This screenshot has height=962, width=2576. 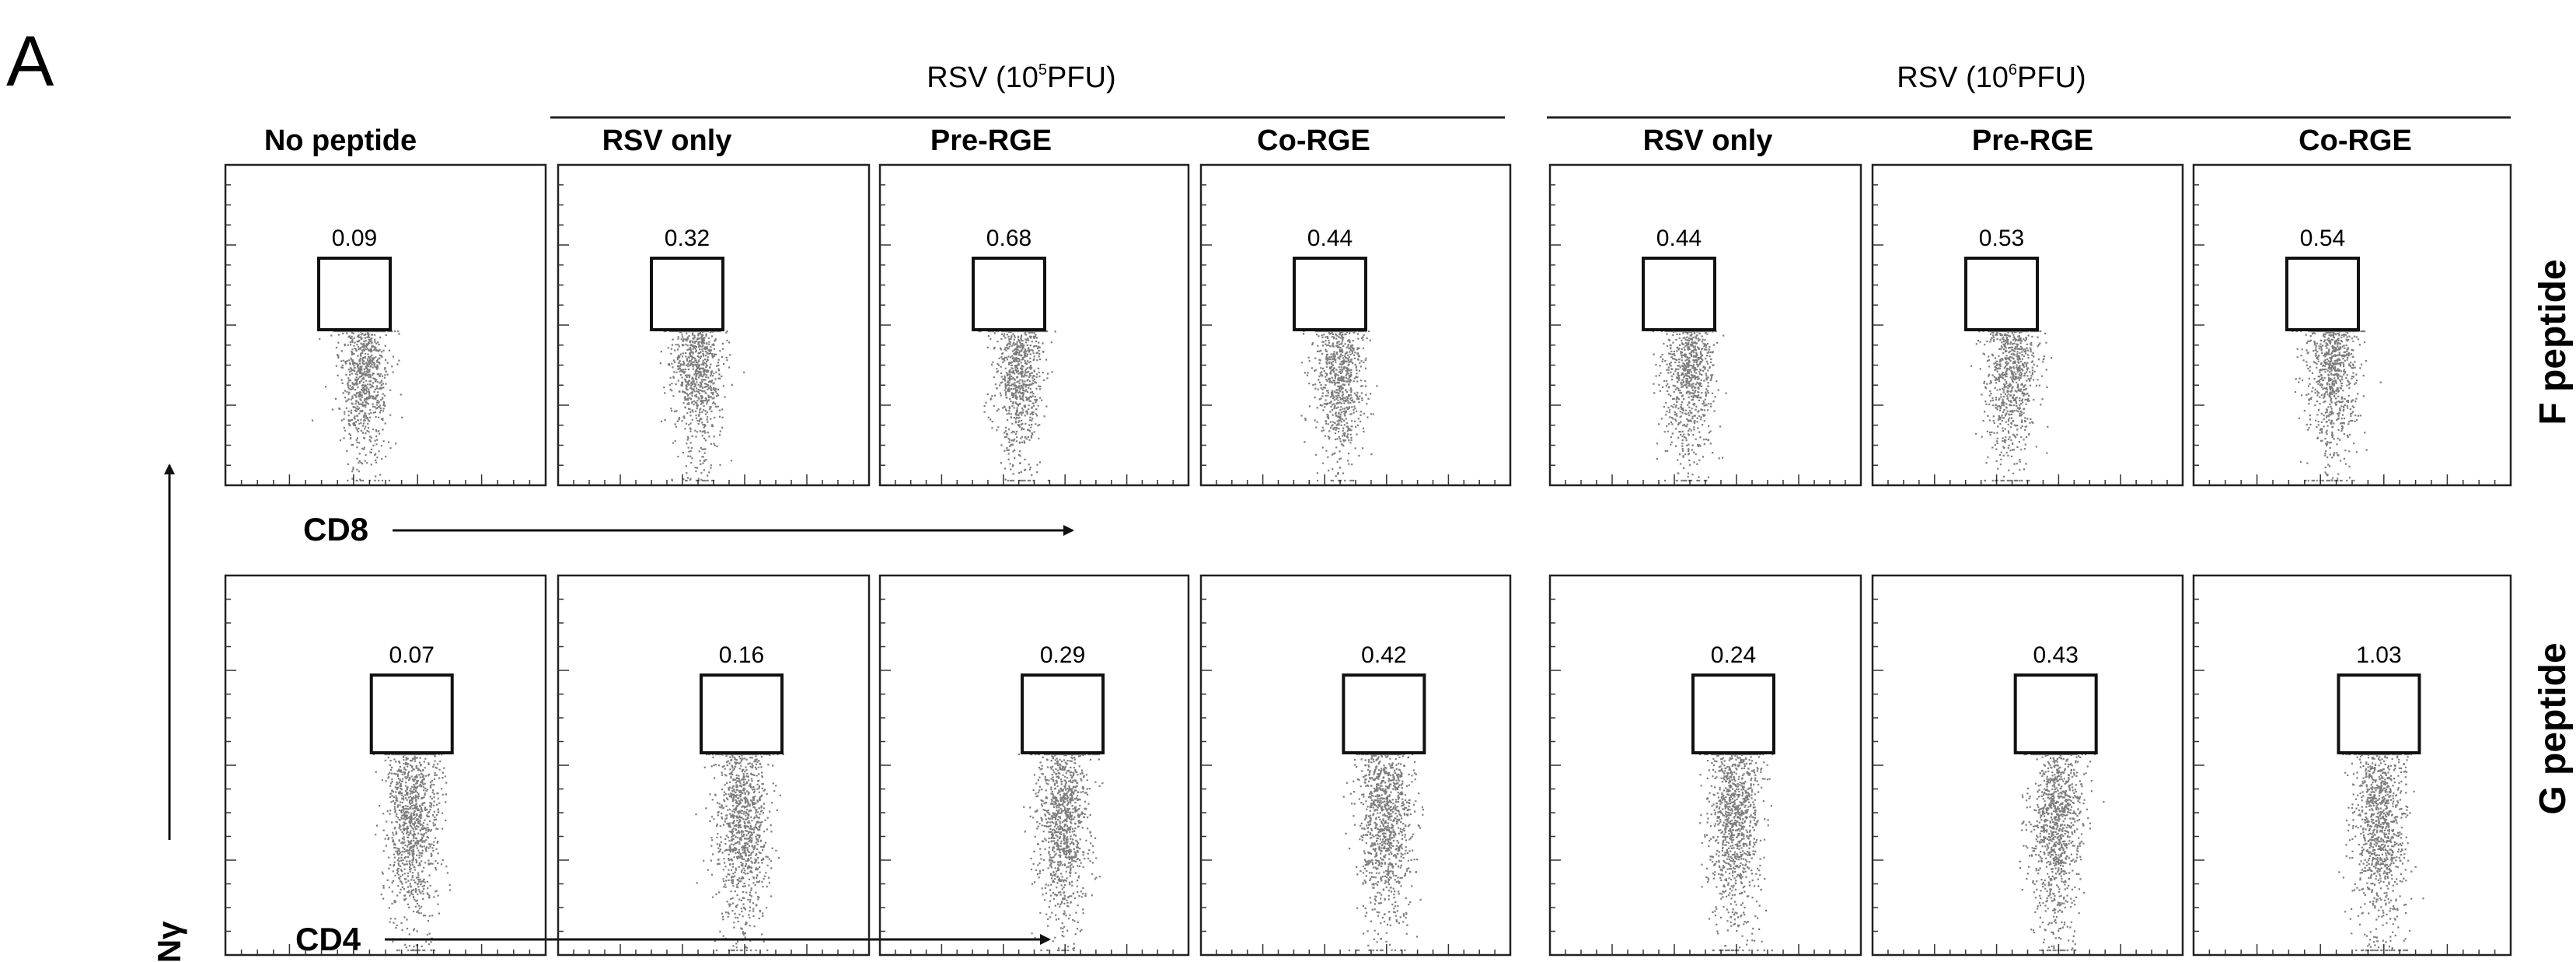 What do you see at coordinates (2033, 140) in the screenshot?
I see `col-title-6: Pre-RGE` at bounding box center [2033, 140].